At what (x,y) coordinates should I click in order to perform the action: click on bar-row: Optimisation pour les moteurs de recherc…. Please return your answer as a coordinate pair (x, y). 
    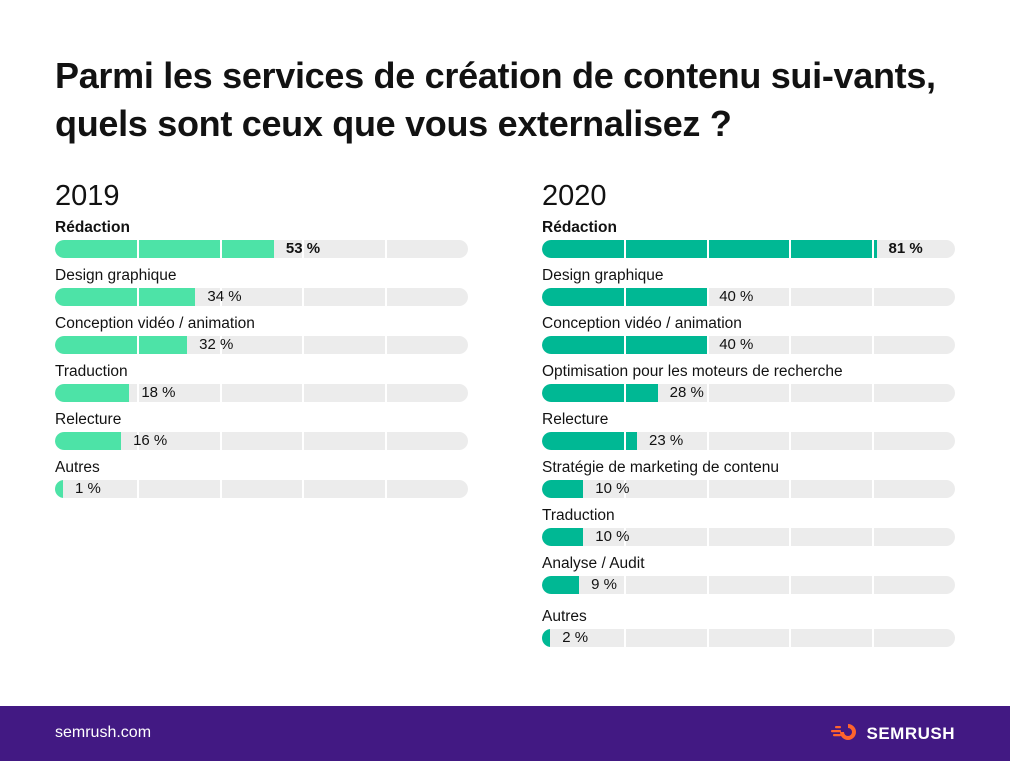
    Looking at the image, I should click on (748, 386).